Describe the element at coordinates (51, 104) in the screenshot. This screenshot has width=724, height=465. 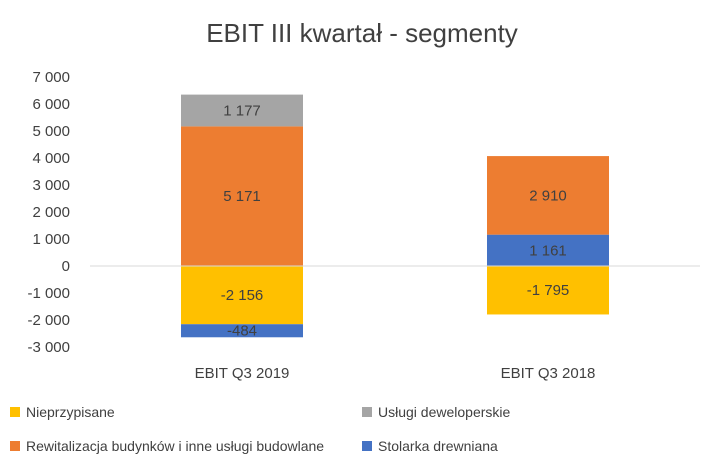
I see `y-tick-label: 6 000` at that location.